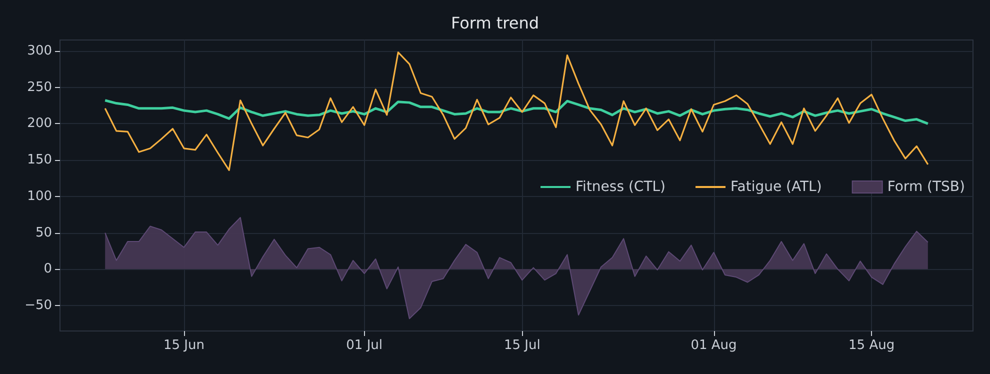  What do you see at coordinates (39, 196) in the screenshot?
I see `y-tick-label: 100` at bounding box center [39, 196].